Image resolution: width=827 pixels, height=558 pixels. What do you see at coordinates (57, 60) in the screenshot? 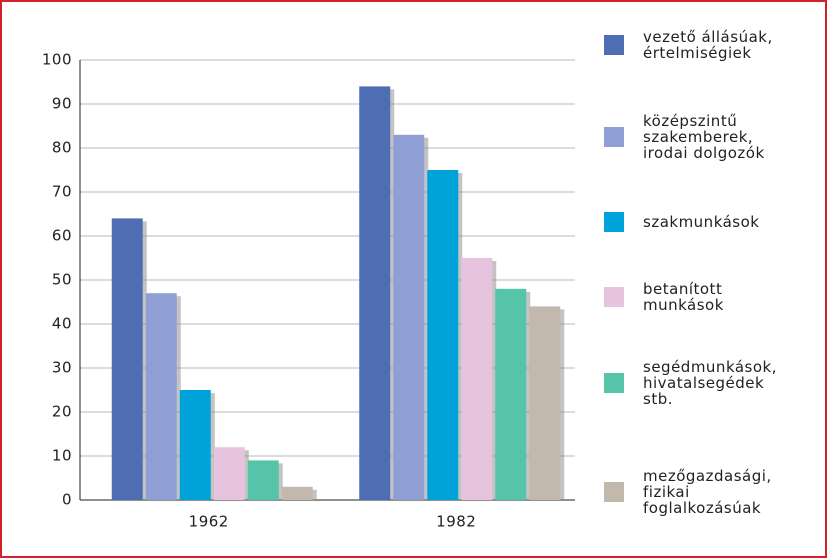
I see `y-tick-label: 100` at bounding box center [57, 60].